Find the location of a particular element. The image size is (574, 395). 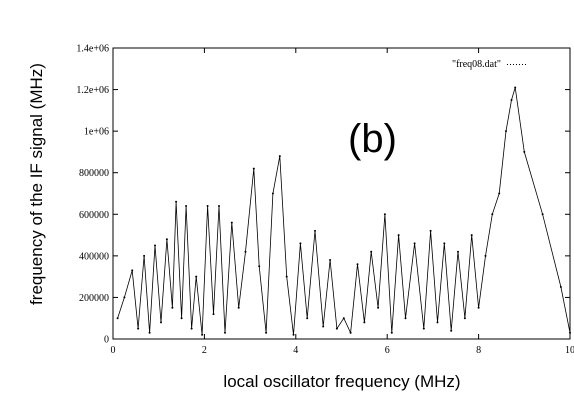

x-tick-label: 6 is located at coordinates (387, 350).